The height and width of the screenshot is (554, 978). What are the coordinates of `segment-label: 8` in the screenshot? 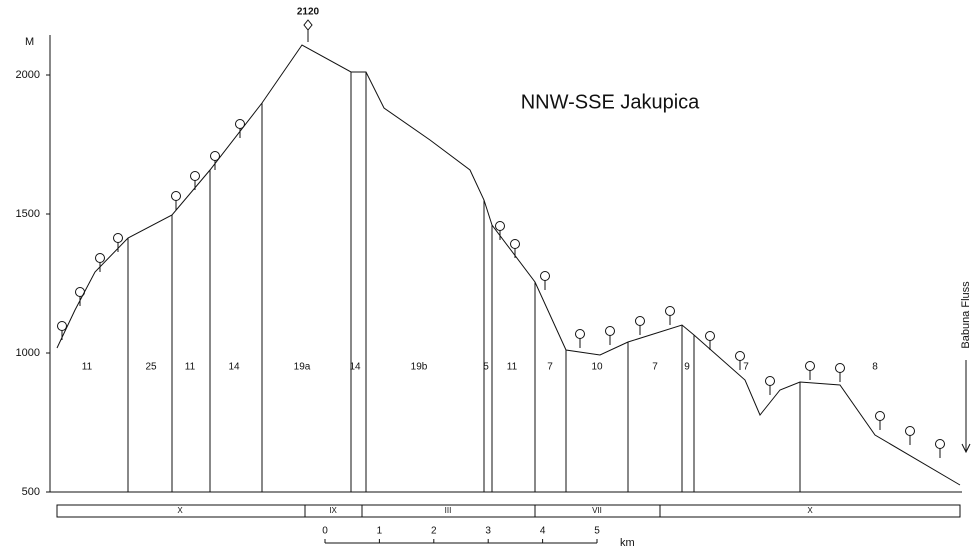 It's located at (875, 367).